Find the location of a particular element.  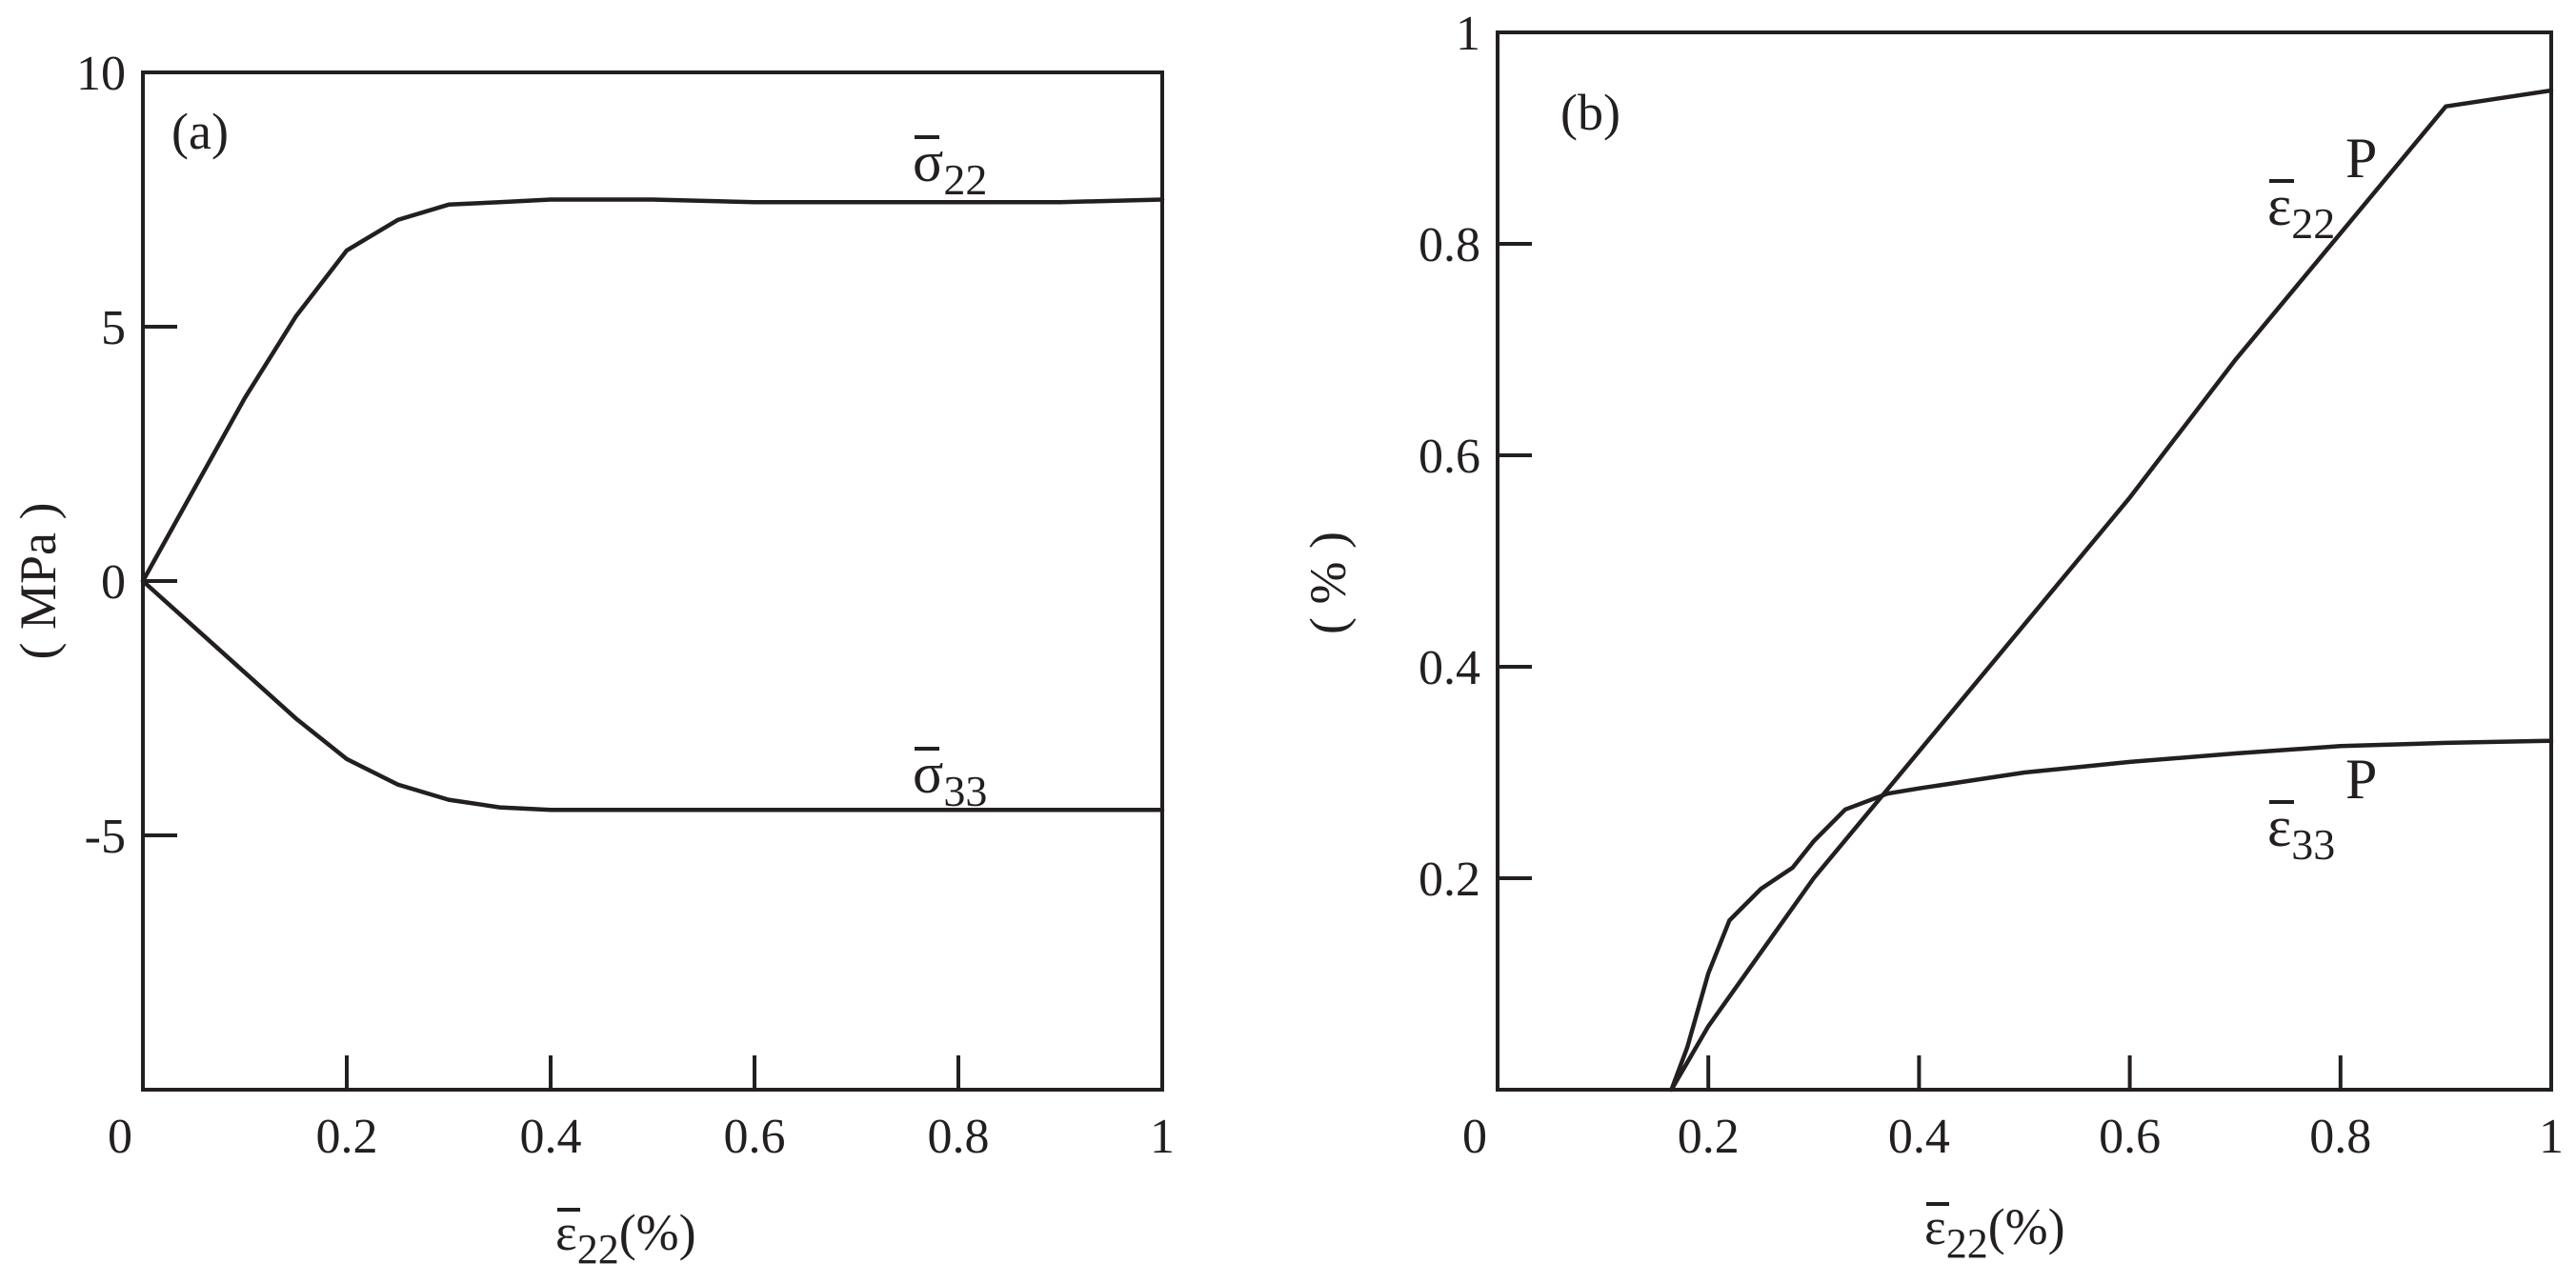

series-label-2: ε33 is located at coordinates (2301, 832).